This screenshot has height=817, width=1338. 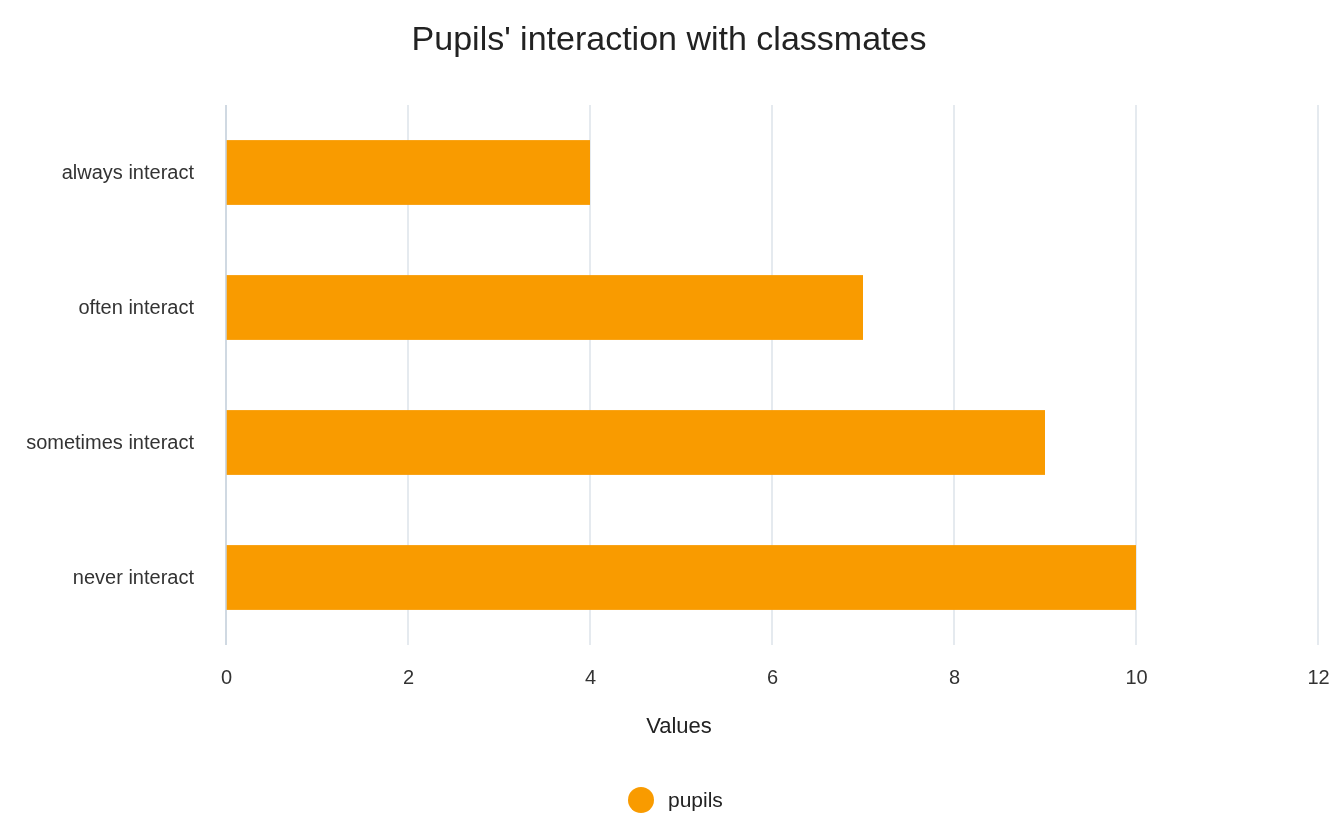 What do you see at coordinates (954, 677) in the screenshot?
I see `x-tick-label: 8` at bounding box center [954, 677].